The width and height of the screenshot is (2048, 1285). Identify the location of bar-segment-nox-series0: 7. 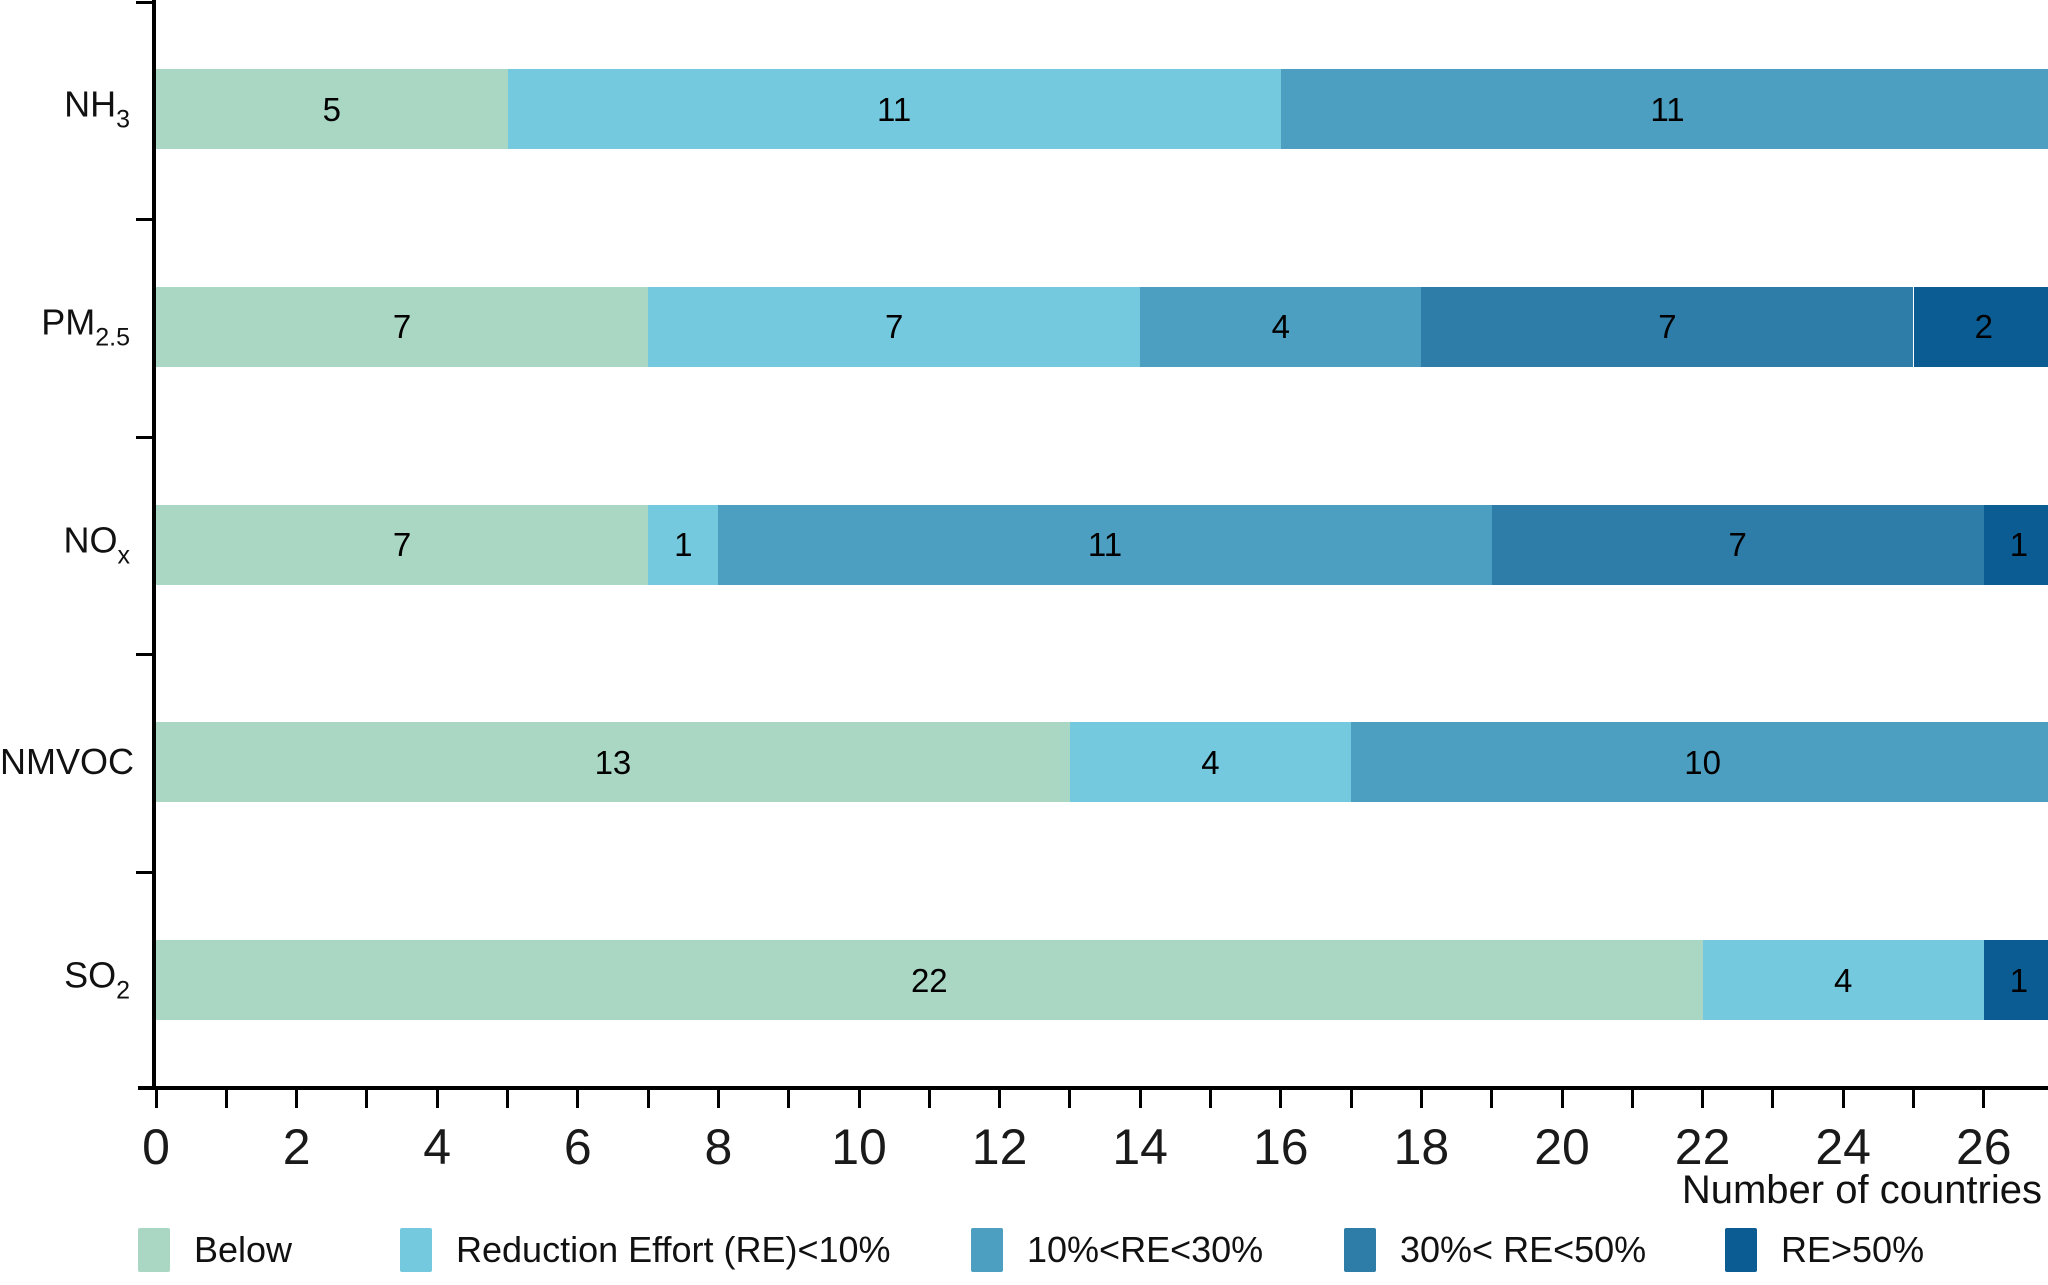
(402, 544).